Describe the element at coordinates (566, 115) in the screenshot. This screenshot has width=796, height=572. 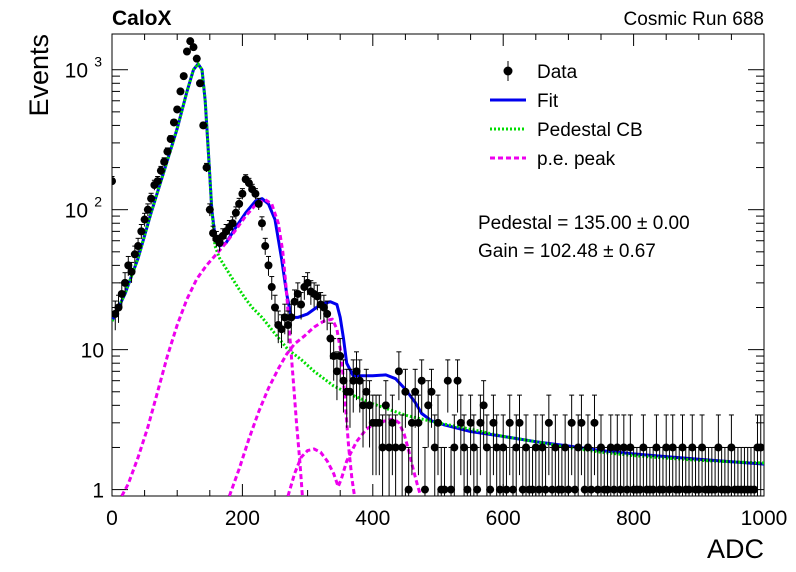
I see `legend: Data Fit Pedestal CB p.e. peak` at that location.